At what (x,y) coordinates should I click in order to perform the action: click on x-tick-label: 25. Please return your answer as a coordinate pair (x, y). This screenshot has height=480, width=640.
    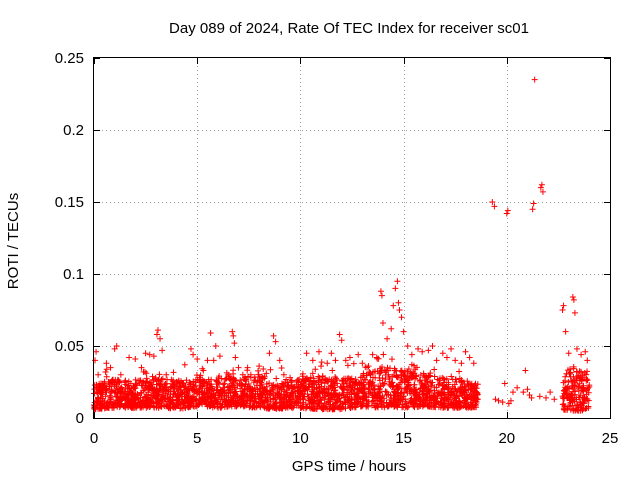
    Looking at the image, I should click on (610, 438).